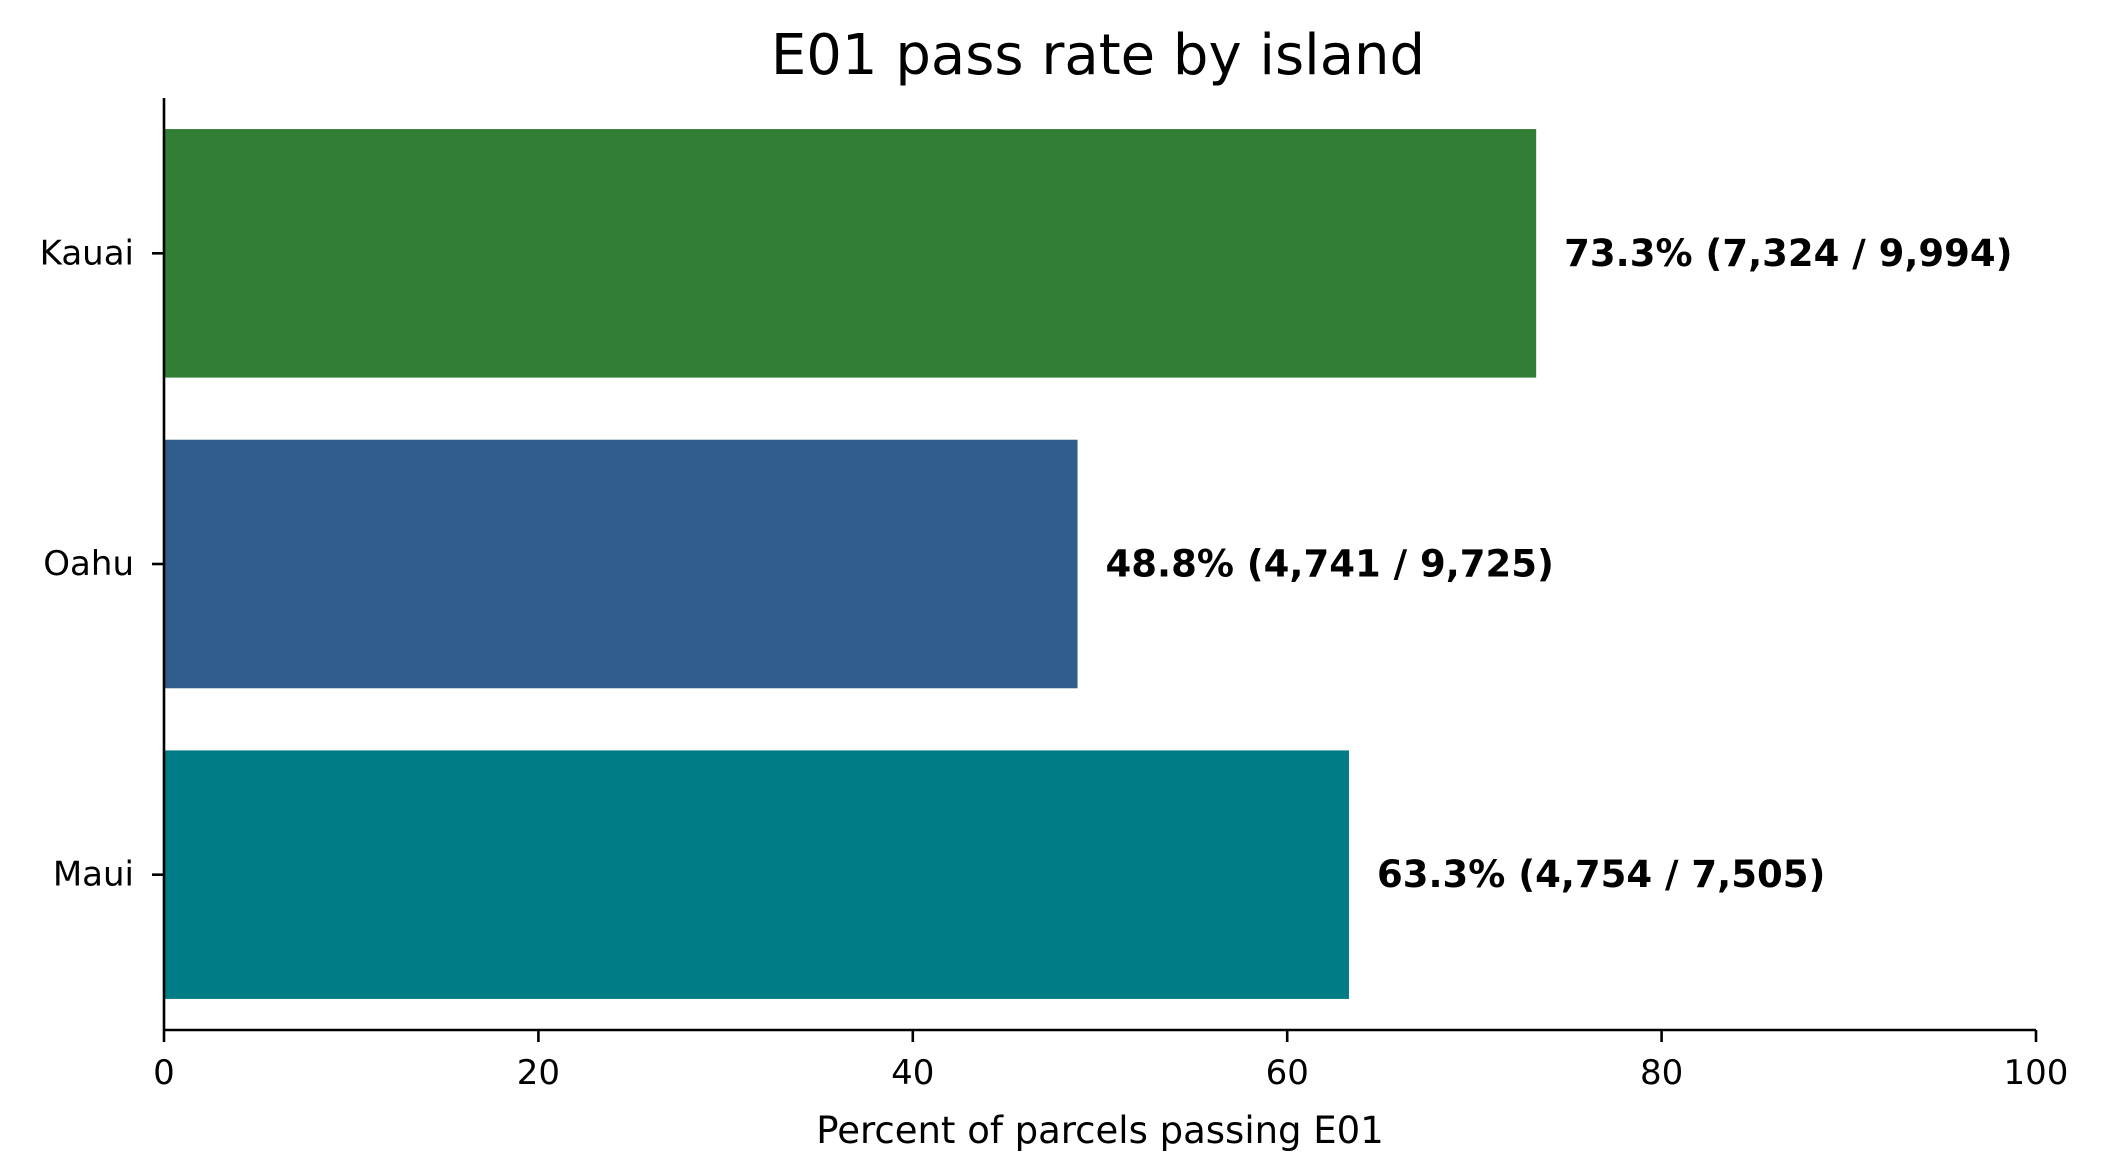 The image size is (2103, 1175). What do you see at coordinates (850, 253) in the screenshot?
I see `bar-kauai` at bounding box center [850, 253].